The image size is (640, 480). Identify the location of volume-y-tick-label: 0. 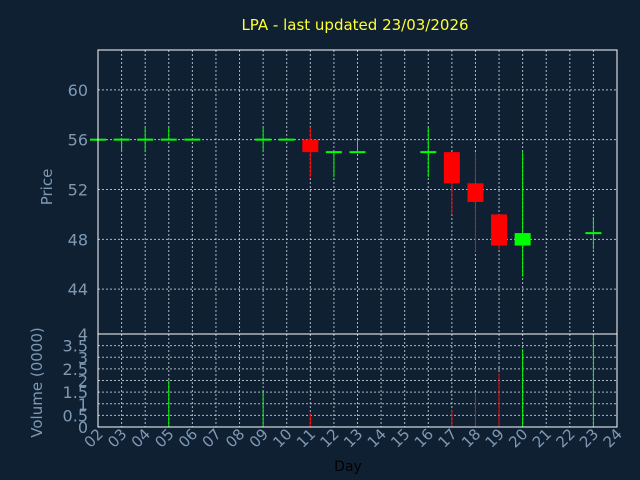
(83, 427).